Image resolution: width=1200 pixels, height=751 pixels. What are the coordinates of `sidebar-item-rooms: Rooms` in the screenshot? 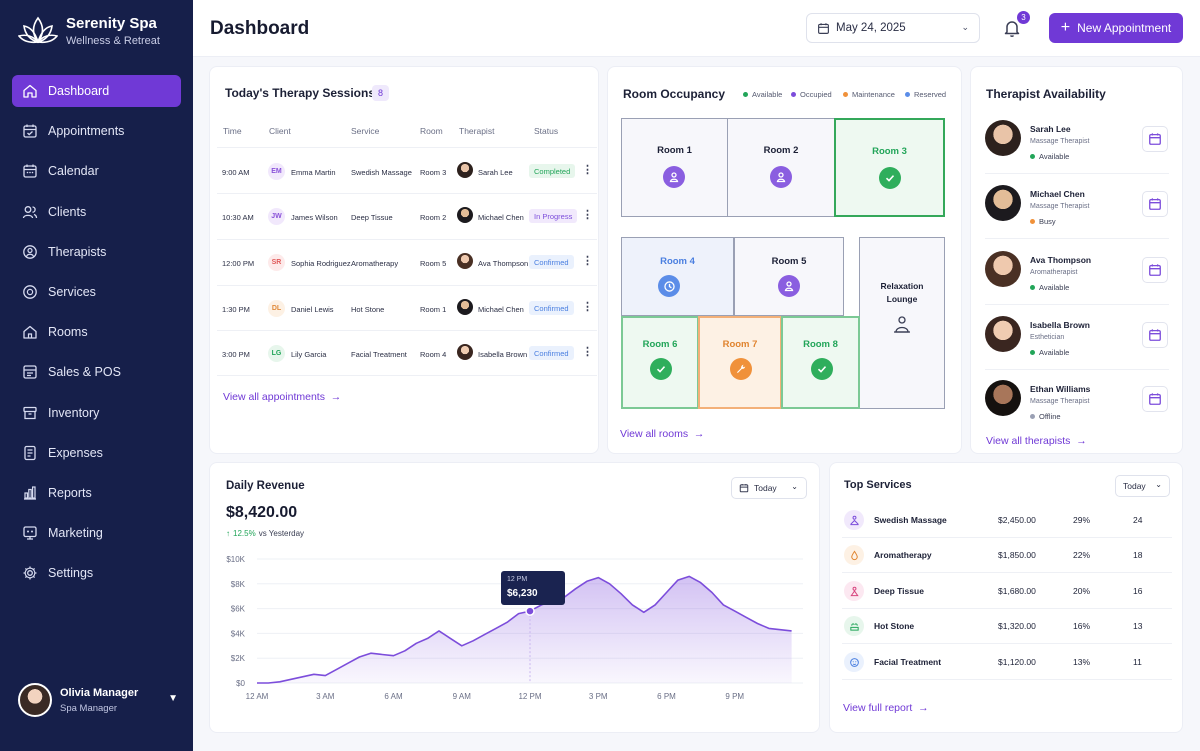 It's located at (96, 332).